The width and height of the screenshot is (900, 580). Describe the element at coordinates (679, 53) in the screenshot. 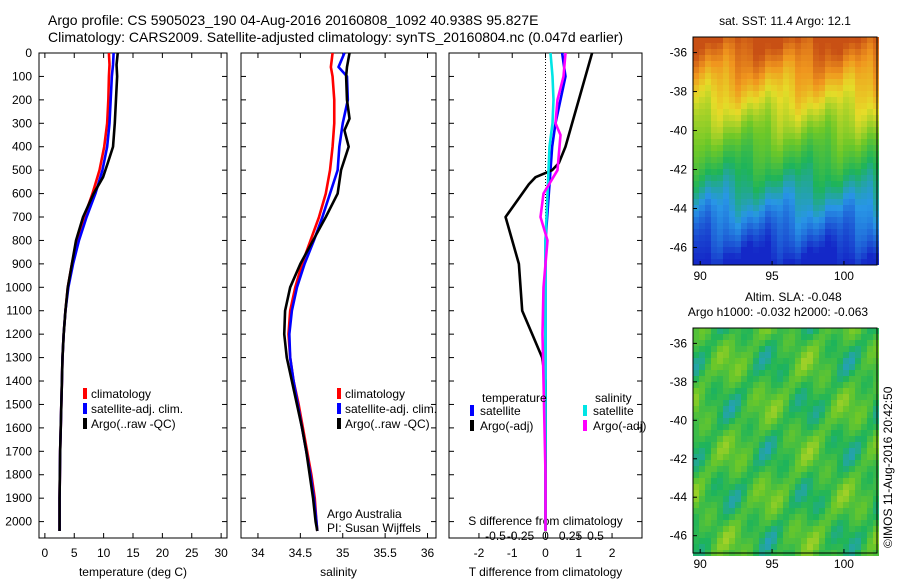

I see `map-lat-label: -36` at that location.